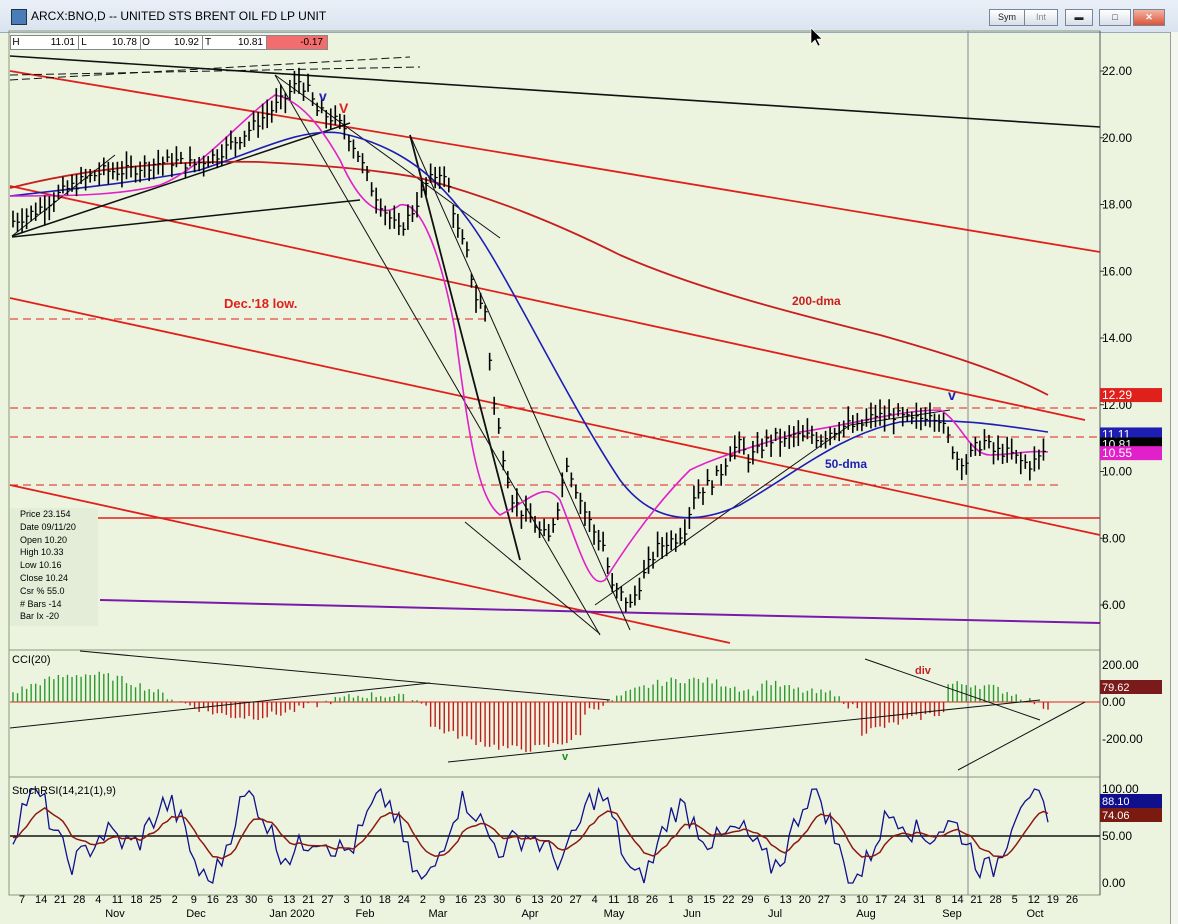  I want to click on x-date-tick: 10, so click(366, 900).